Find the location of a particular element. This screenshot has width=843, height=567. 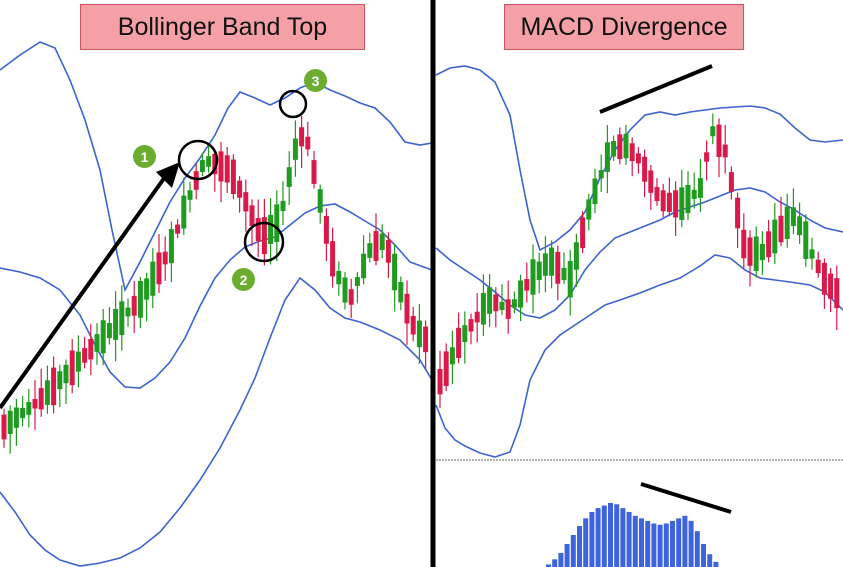

macd-histogram is located at coordinates (632, 535).